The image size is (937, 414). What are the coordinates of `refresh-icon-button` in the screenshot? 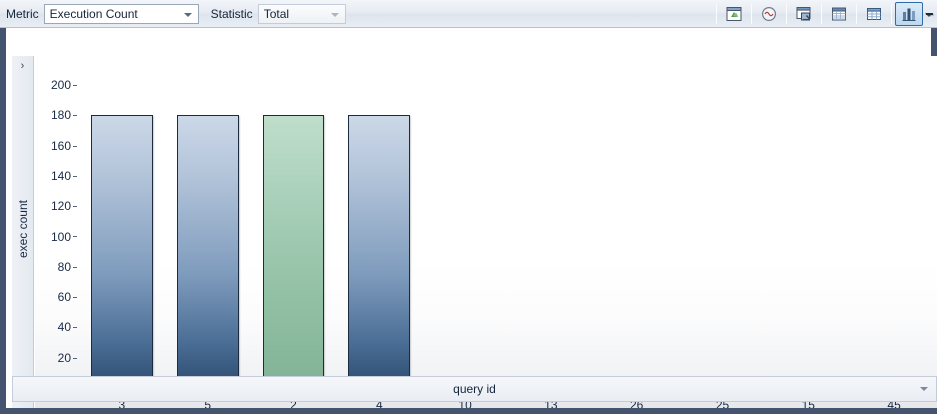 It's located at (734, 14).